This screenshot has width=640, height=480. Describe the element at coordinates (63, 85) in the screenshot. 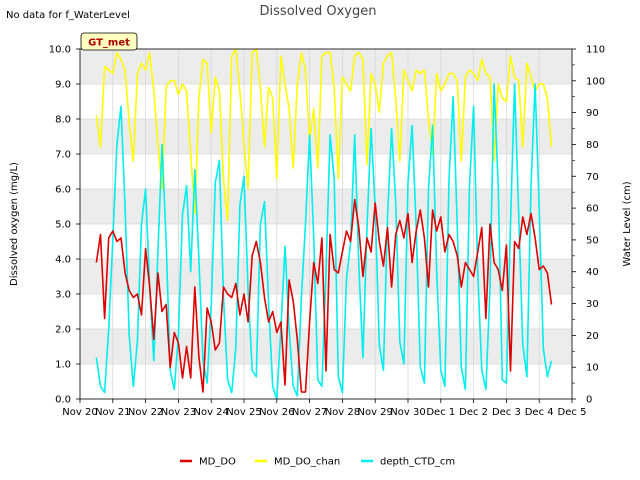

I see `y-tick-label: 9.0` at that location.